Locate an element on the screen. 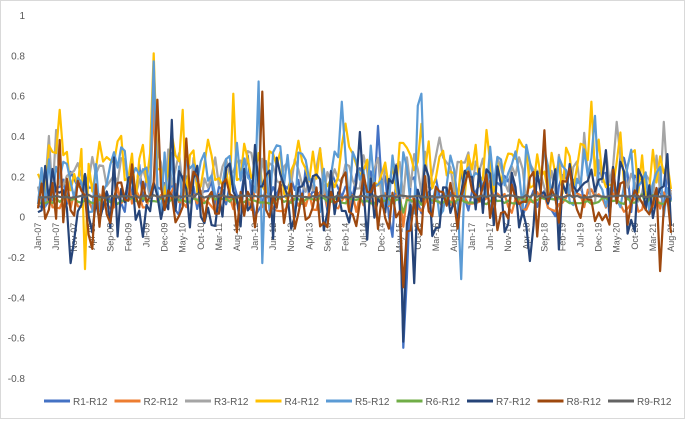 This screenshot has width=685, height=424. legend-label-r5-r12: R5-R12 is located at coordinates (372, 402).